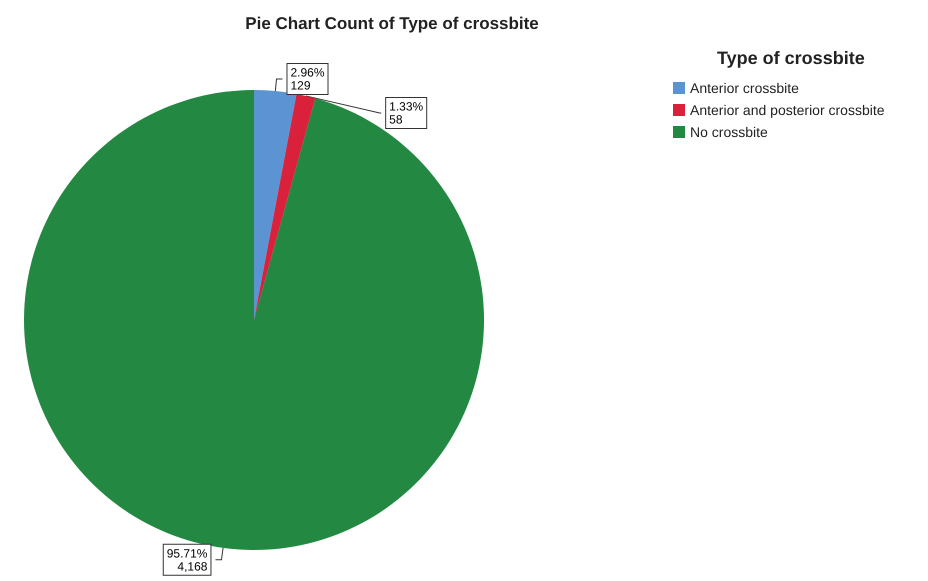 Image resolution: width=928 pixels, height=581 pixels. I want to click on data-label: 2.96% 129, so click(307, 79).